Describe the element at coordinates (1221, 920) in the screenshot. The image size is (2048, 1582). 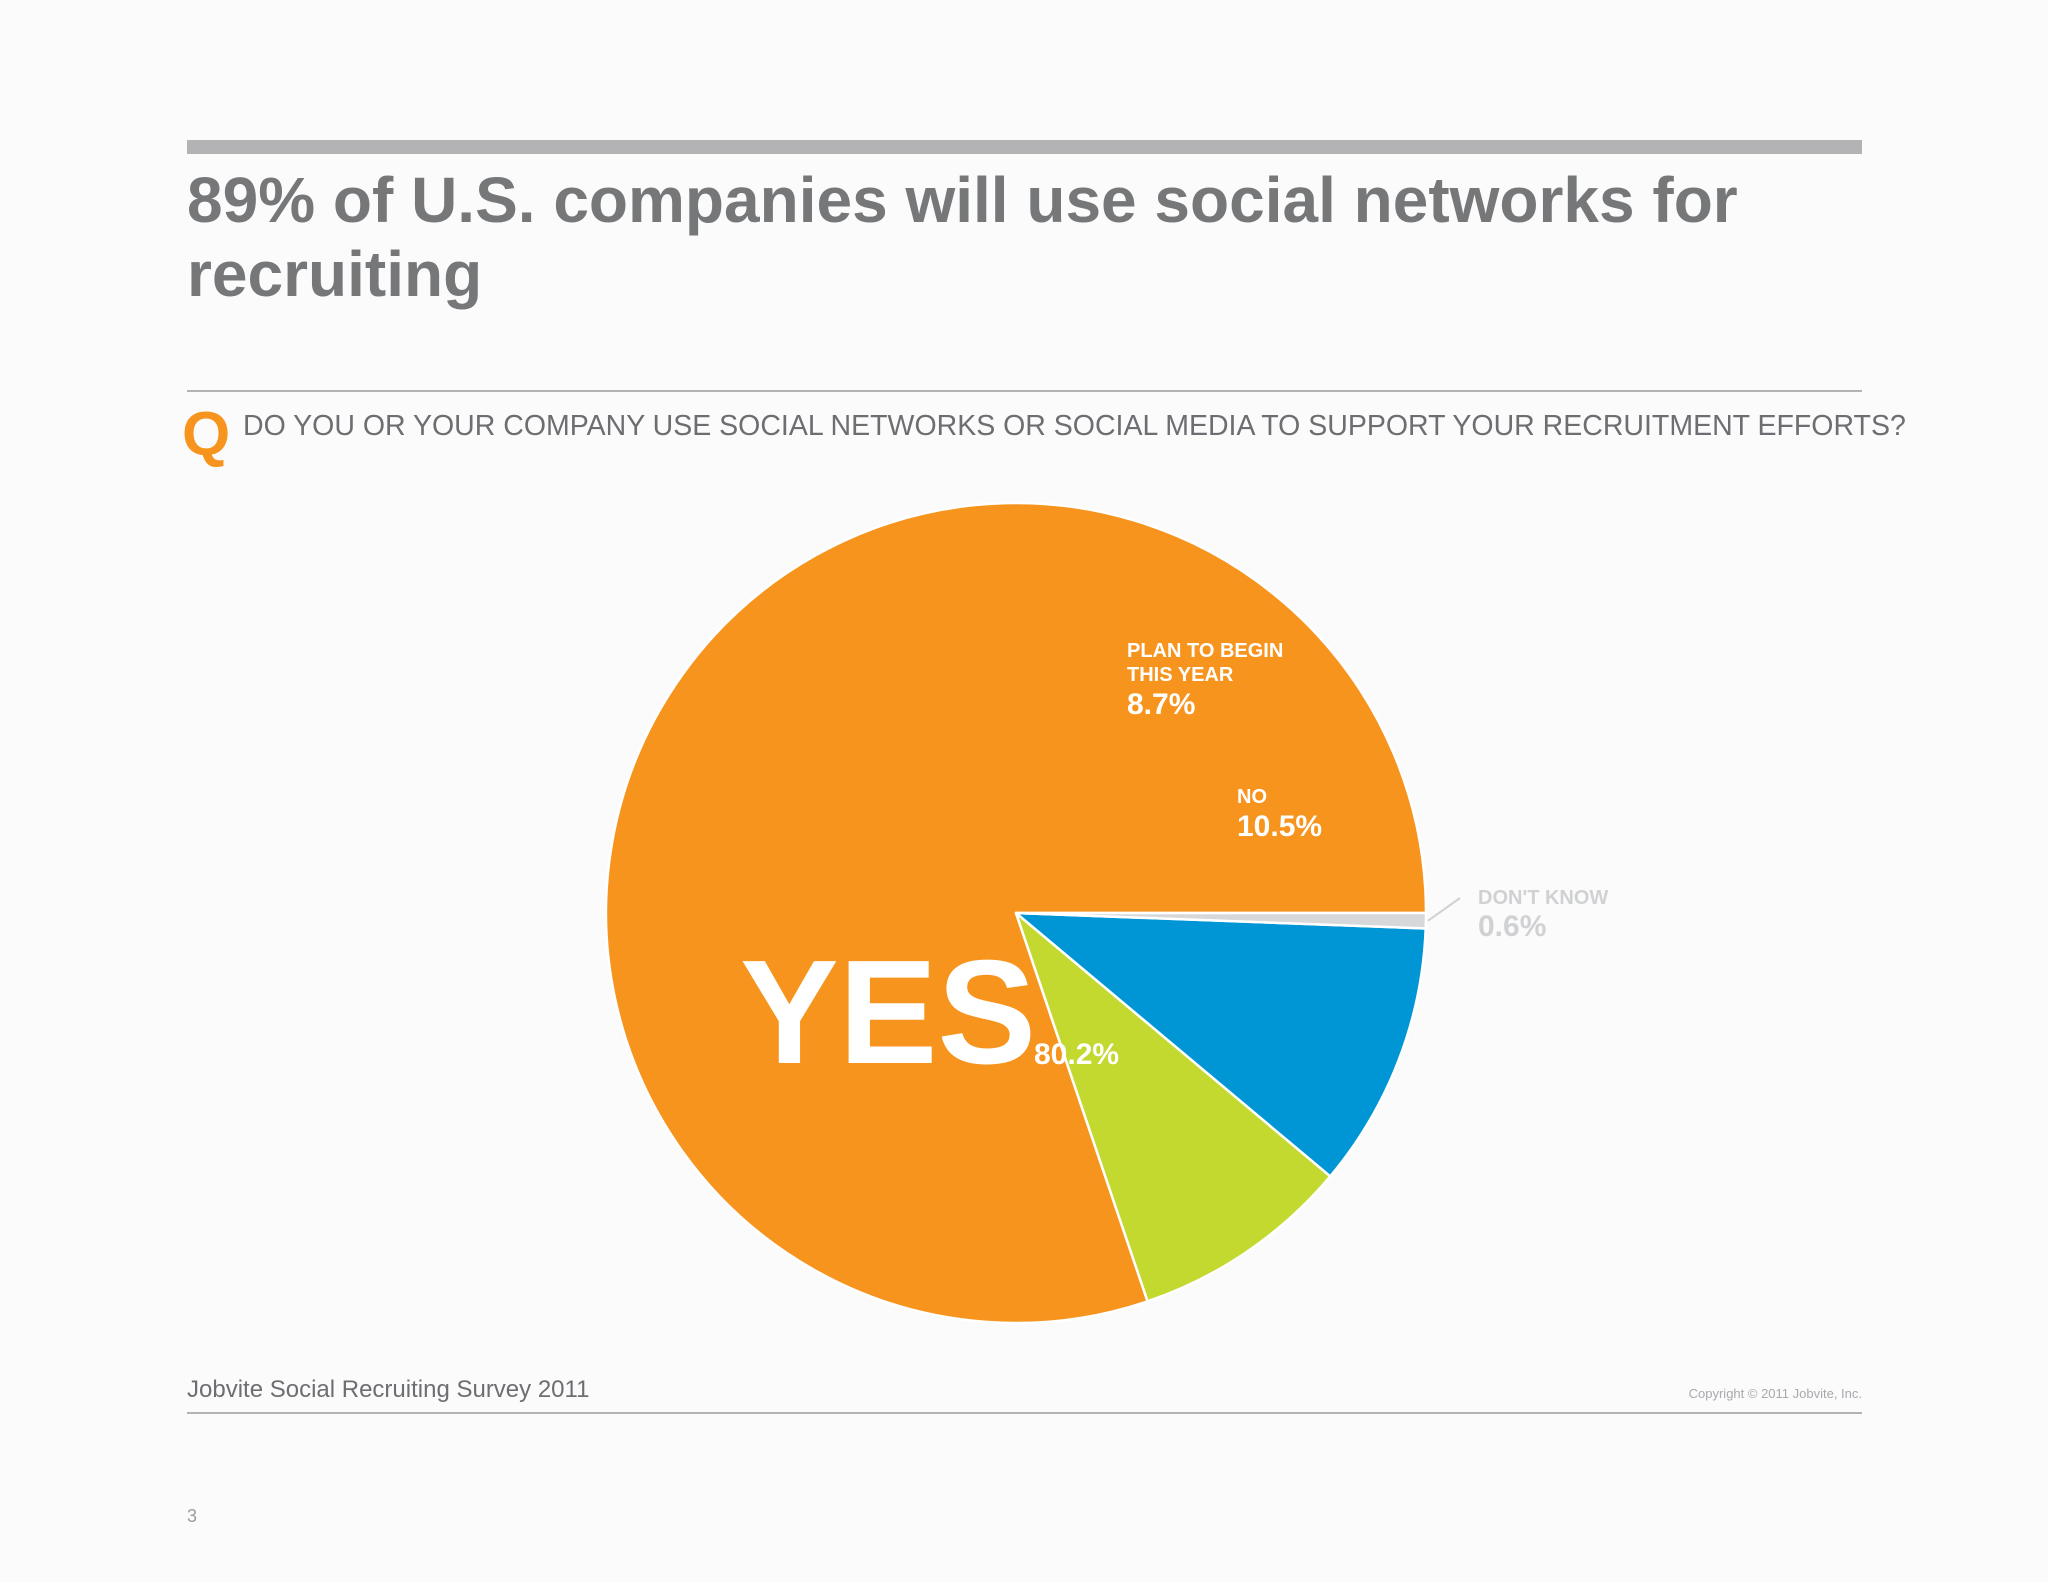
I see `pie-slice-don-t-know` at that location.